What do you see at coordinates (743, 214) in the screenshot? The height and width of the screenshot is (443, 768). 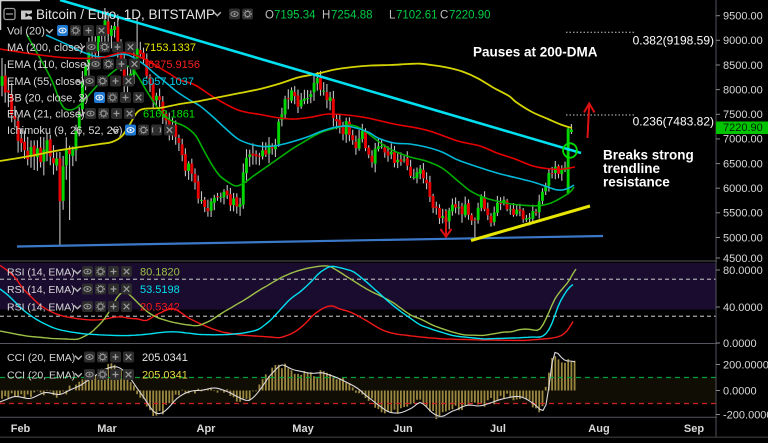 I see `svg-text: 5500.00` at bounding box center [743, 214].